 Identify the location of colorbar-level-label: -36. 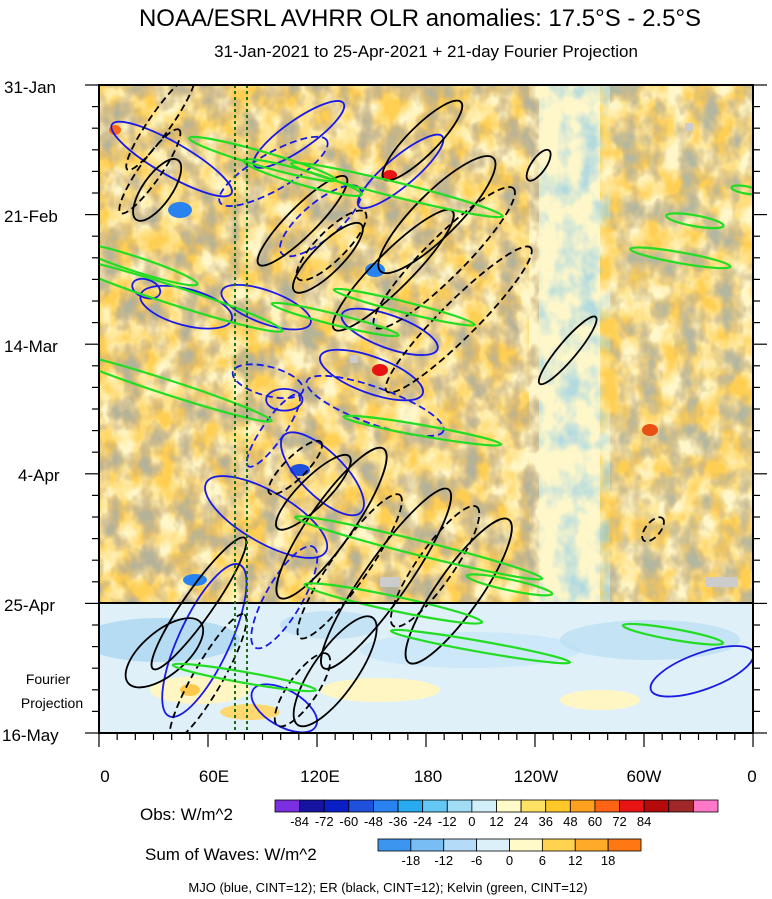
(398, 821).